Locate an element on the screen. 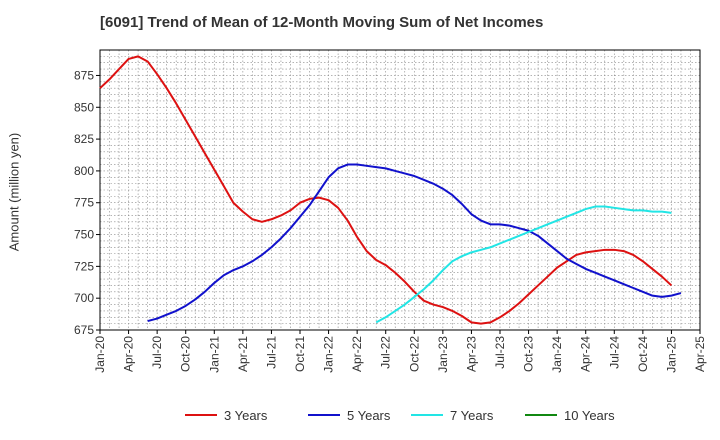 This screenshot has height=440, width=720. x-tick-label: Jan-21 is located at coordinates (214, 354).